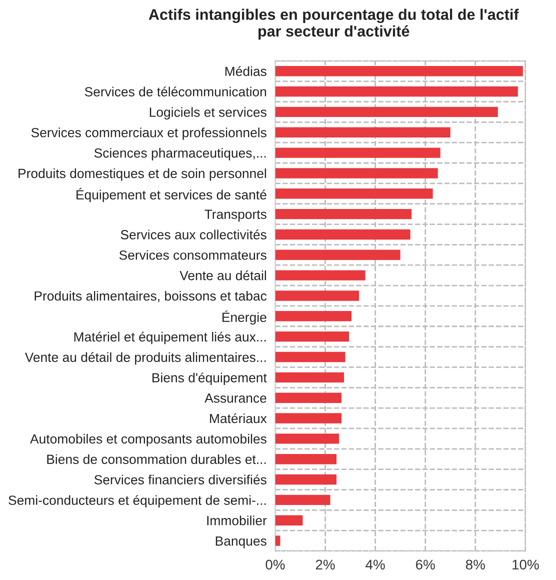  Describe the element at coordinates (333, 24) in the screenshot. I see `chart-title: Actifs intangibles en pourcentage du total de l'actif par secteur d'activité` at that location.